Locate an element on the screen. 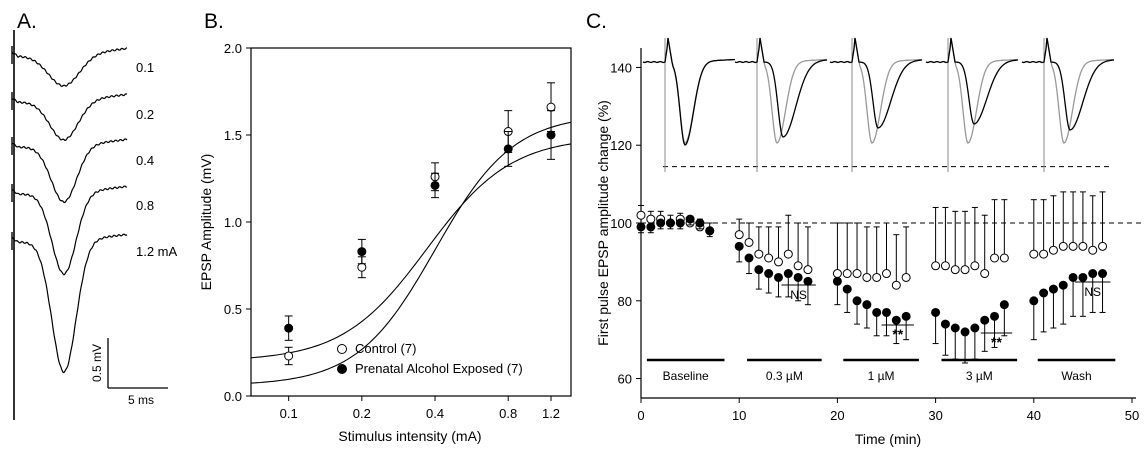 This screenshot has width=1148, height=457. trace-label-4: 1.2 mA is located at coordinates (157, 251).